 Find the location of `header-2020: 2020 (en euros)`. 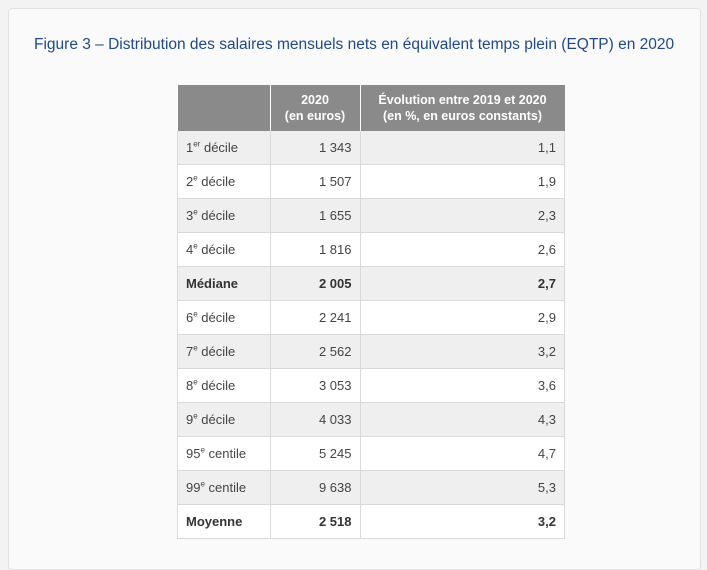

header-2020: 2020 (en euros) is located at coordinates (315, 108).